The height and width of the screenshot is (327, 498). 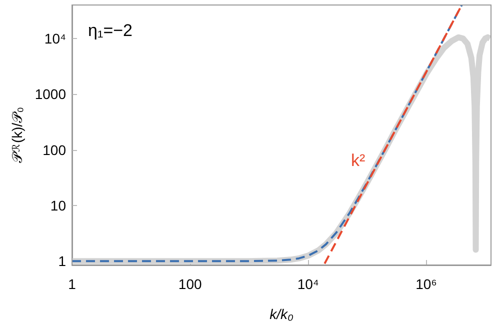 I want to click on y-tick-label: 10⁴, so click(x=55, y=38).